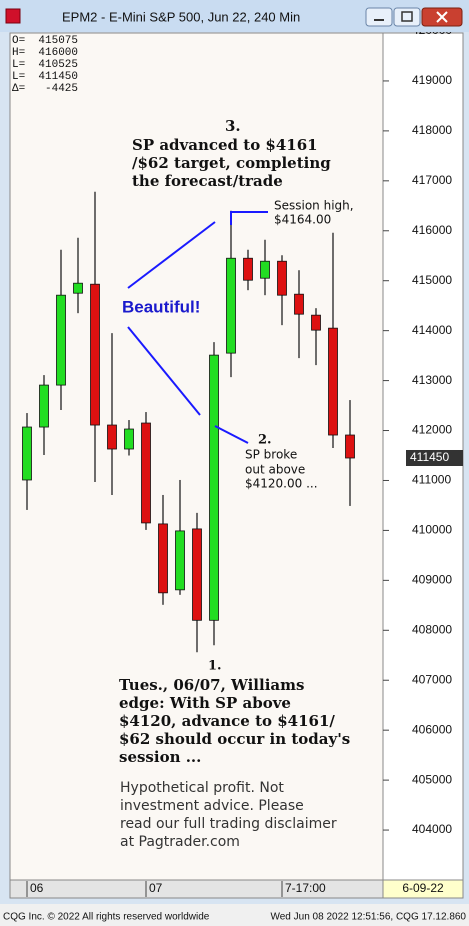 Image resolution: width=469 pixels, height=926 pixels. What do you see at coordinates (429, 457) in the screenshot?
I see `last-price-label: 411450` at bounding box center [429, 457].